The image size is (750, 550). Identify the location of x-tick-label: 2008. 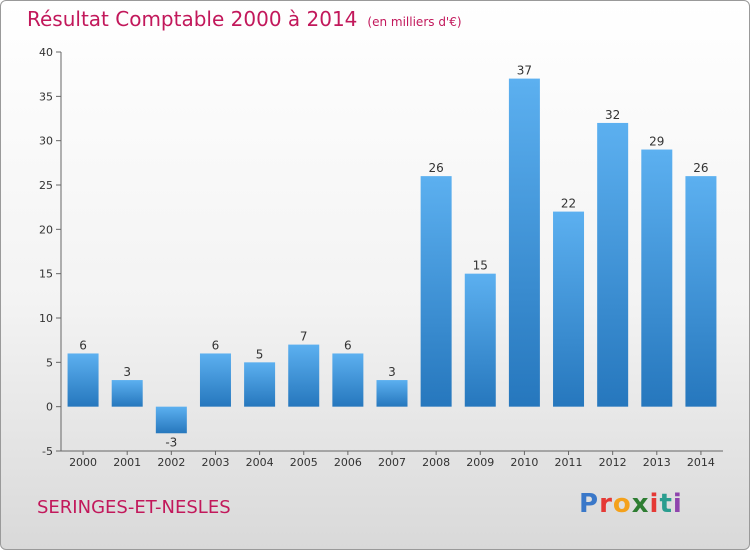
(436, 462).